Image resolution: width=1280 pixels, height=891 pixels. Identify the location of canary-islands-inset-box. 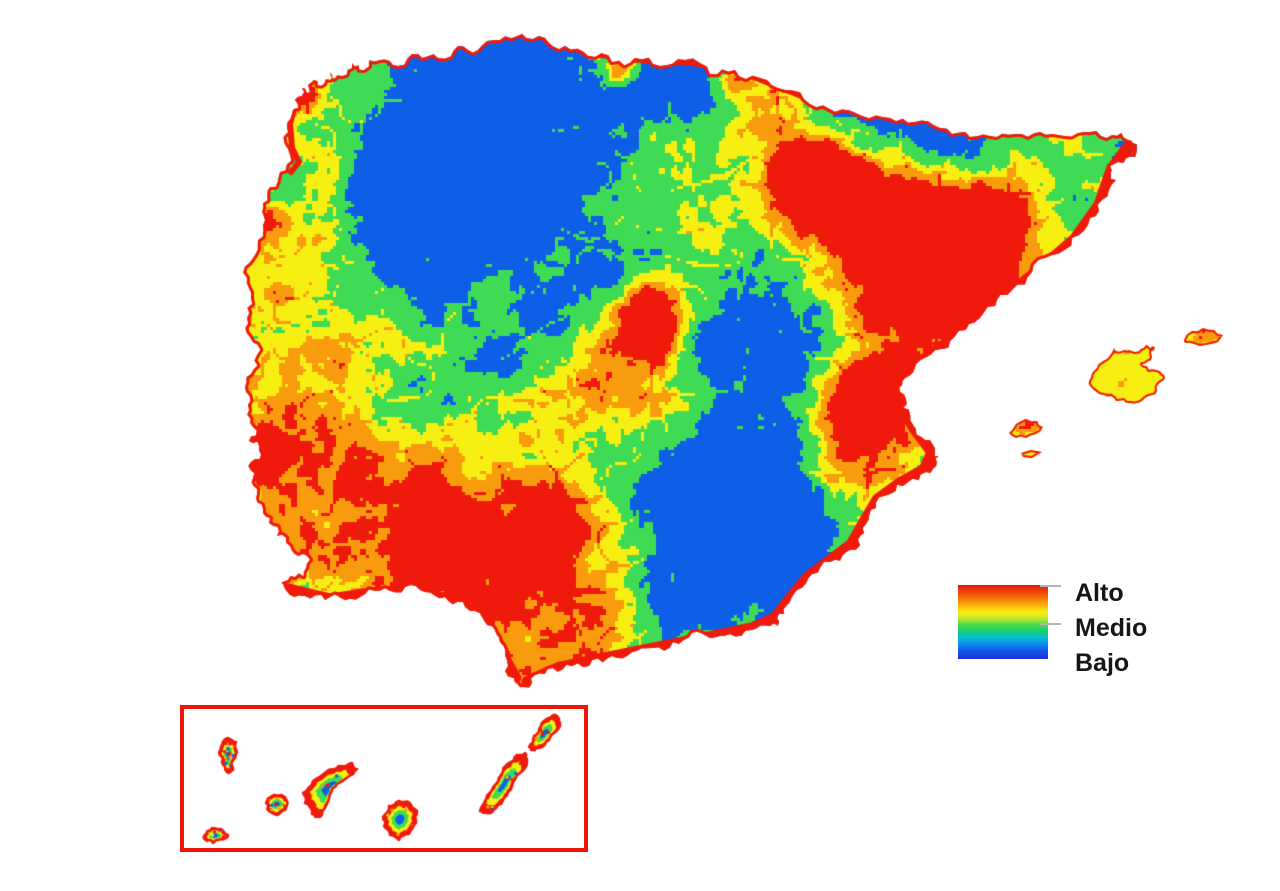
(384, 778).